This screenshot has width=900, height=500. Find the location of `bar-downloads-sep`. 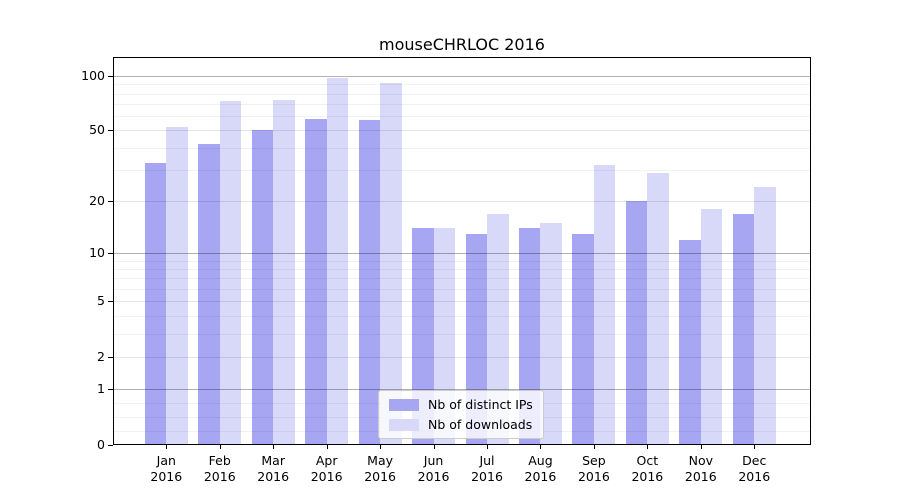

bar-downloads-sep is located at coordinates (604, 305).